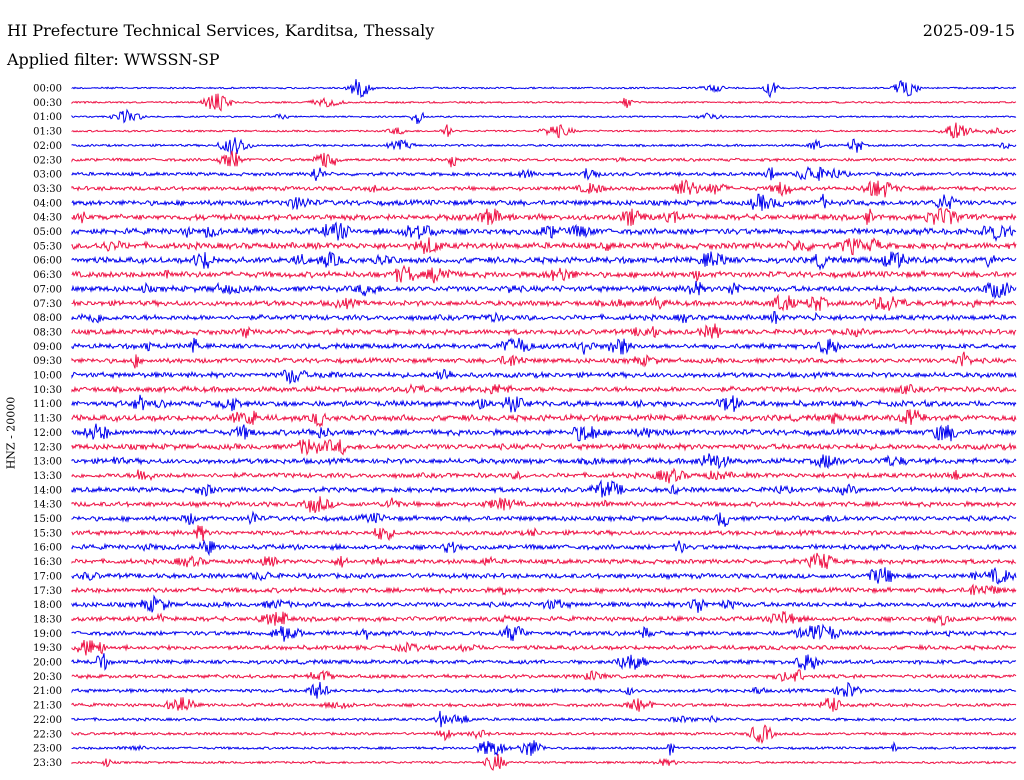  Describe the element at coordinates (47, 749) in the screenshot. I see `row-time-label: 23:00` at that location.